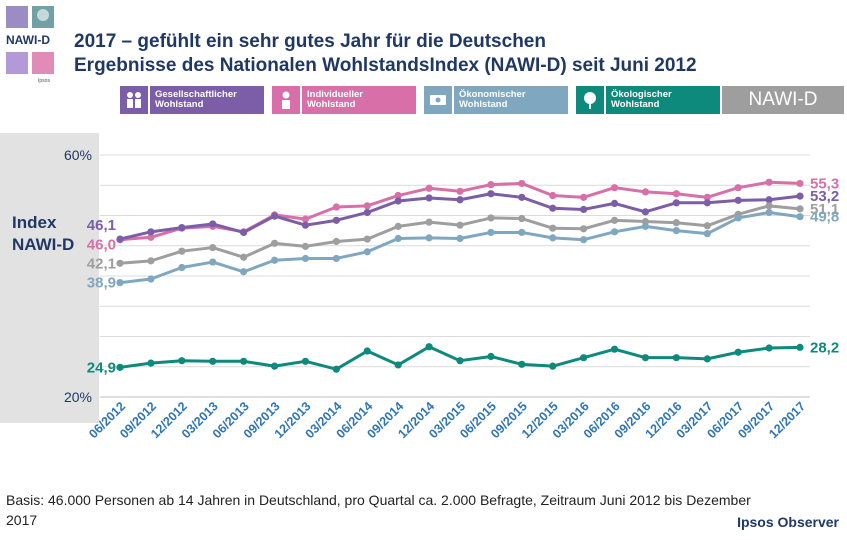 This screenshot has width=847, height=540. What do you see at coordinates (101, 225) in the screenshot?
I see `series-start-label: 46,1` at bounding box center [101, 225].